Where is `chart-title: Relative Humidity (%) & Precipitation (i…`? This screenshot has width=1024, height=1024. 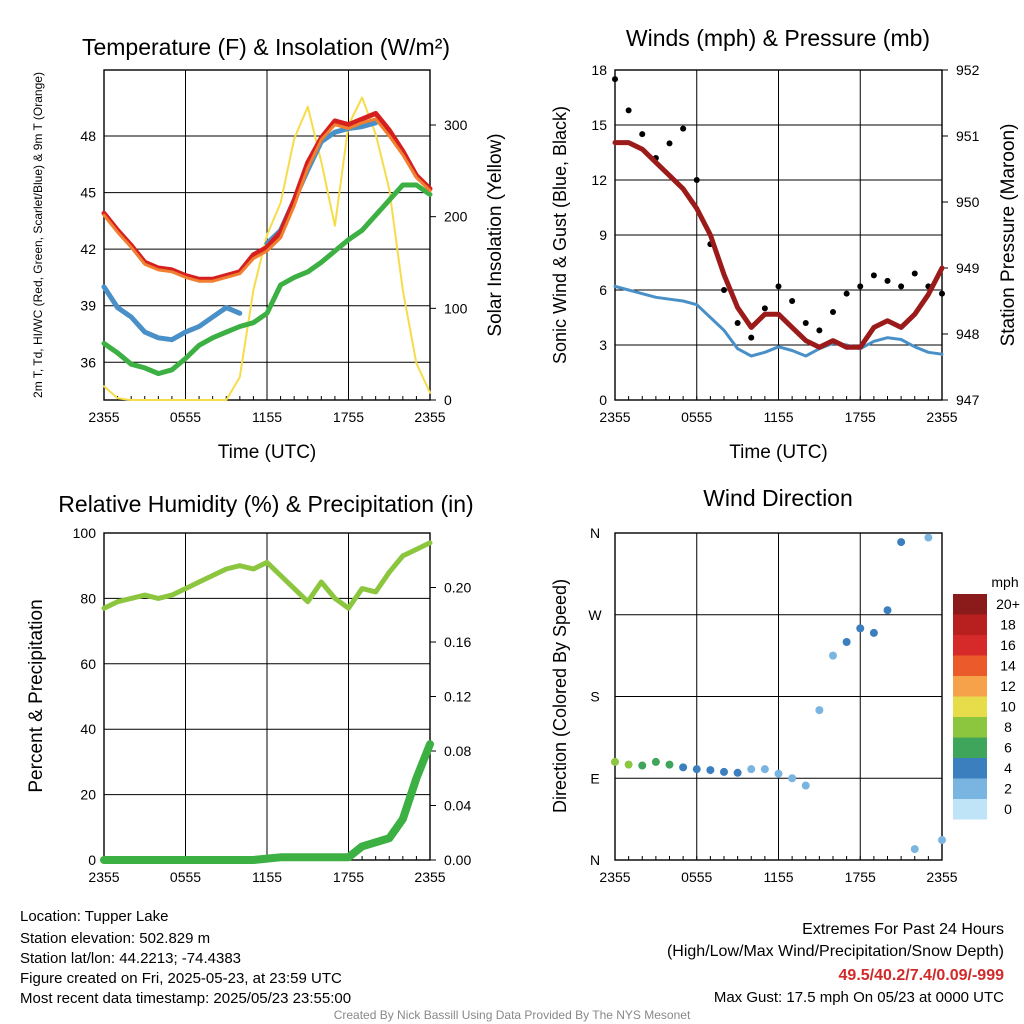 chart-title: Relative Humidity (%) & Precipitation (i… is located at coordinates (265, 504).